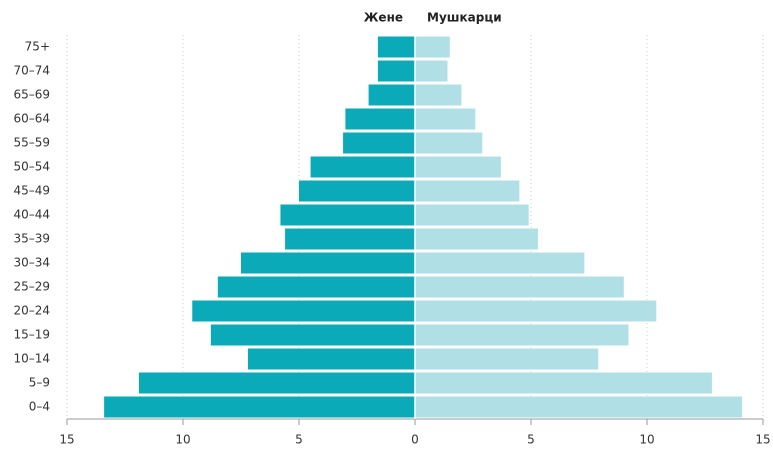 The height and width of the screenshot is (451, 773). What do you see at coordinates (31, 359) in the screenshot?
I see `y-tick-label: 10–14` at bounding box center [31, 359].